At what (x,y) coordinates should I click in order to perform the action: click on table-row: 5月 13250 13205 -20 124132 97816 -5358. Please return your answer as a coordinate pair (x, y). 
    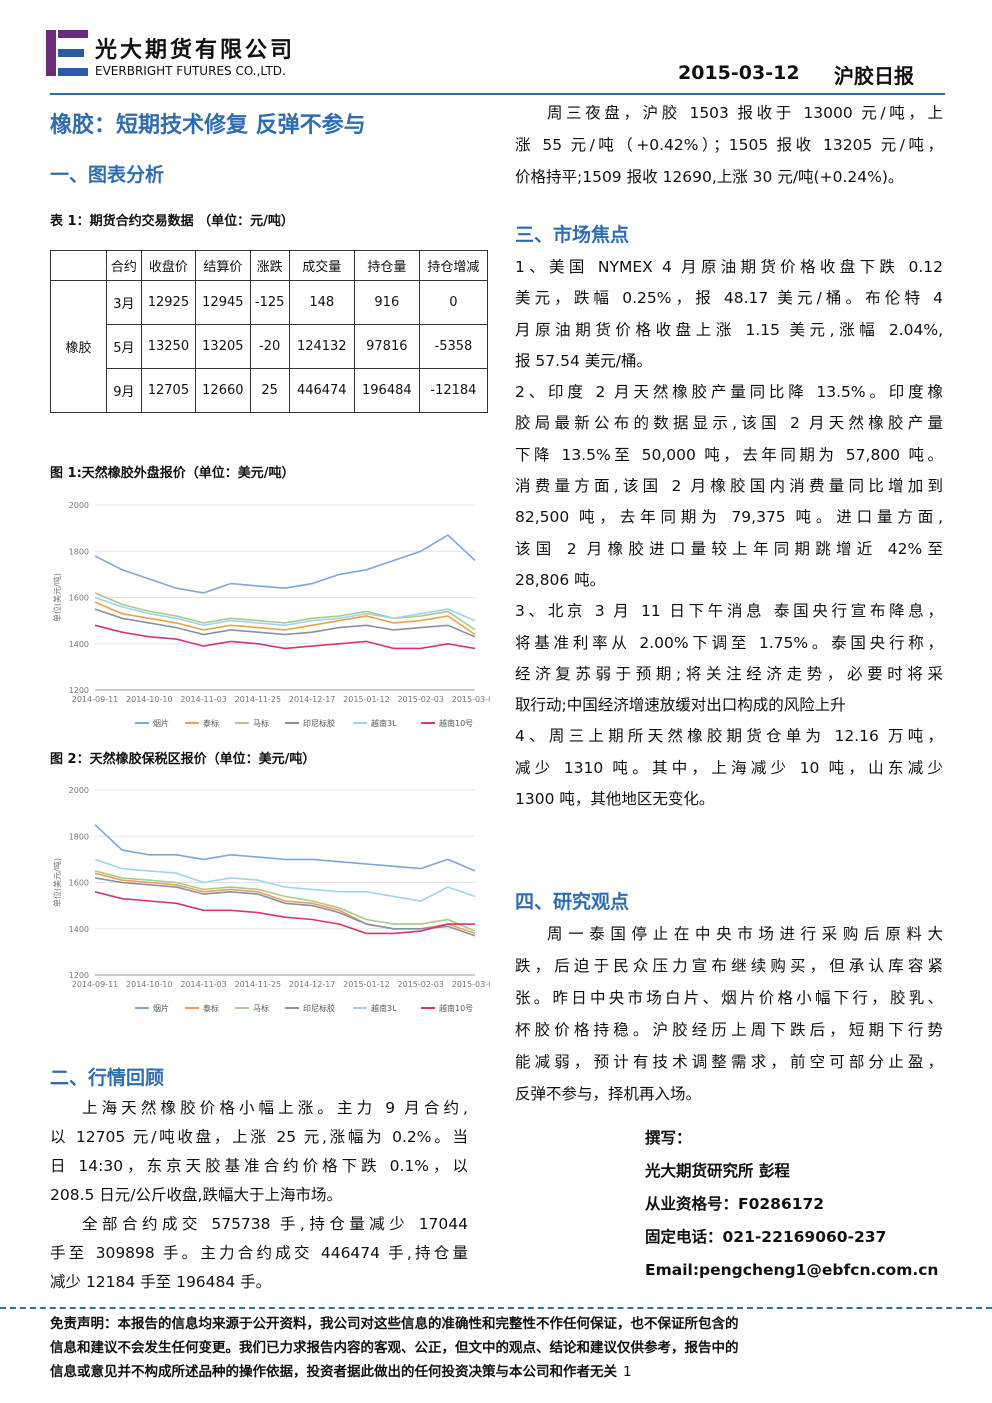
    Looking at the image, I should click on (270, 346).